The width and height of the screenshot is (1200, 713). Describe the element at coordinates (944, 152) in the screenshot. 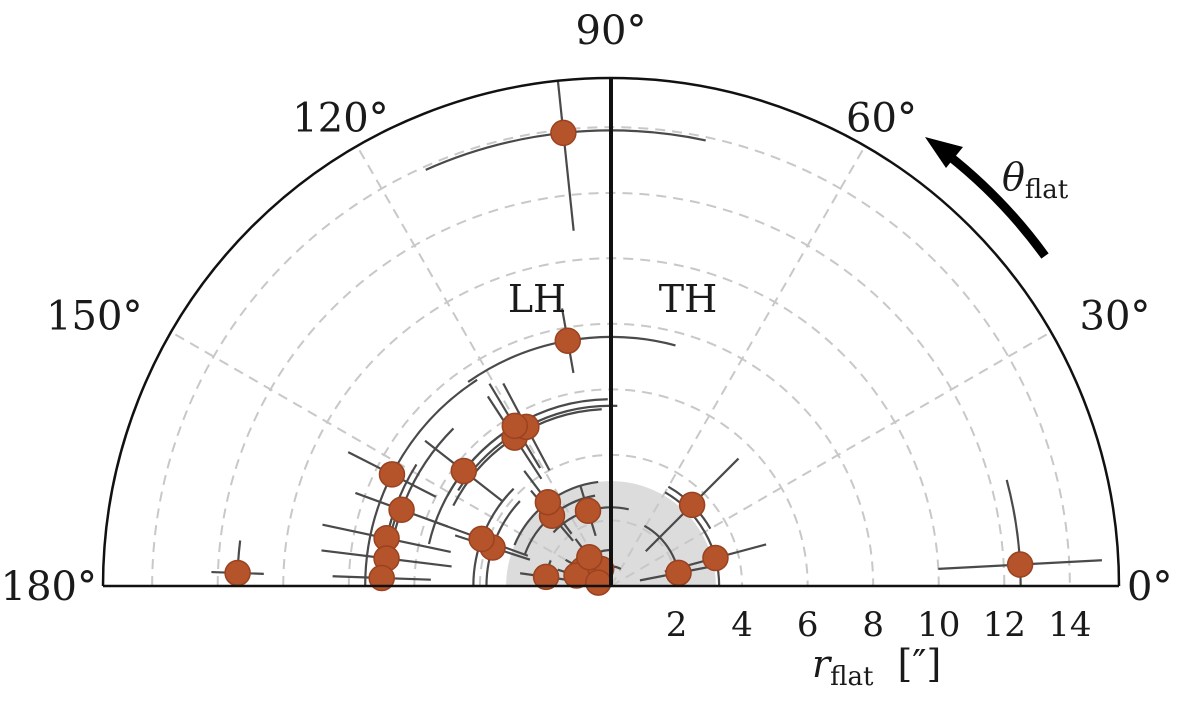

I see `rotation-arrowhead` at that location.